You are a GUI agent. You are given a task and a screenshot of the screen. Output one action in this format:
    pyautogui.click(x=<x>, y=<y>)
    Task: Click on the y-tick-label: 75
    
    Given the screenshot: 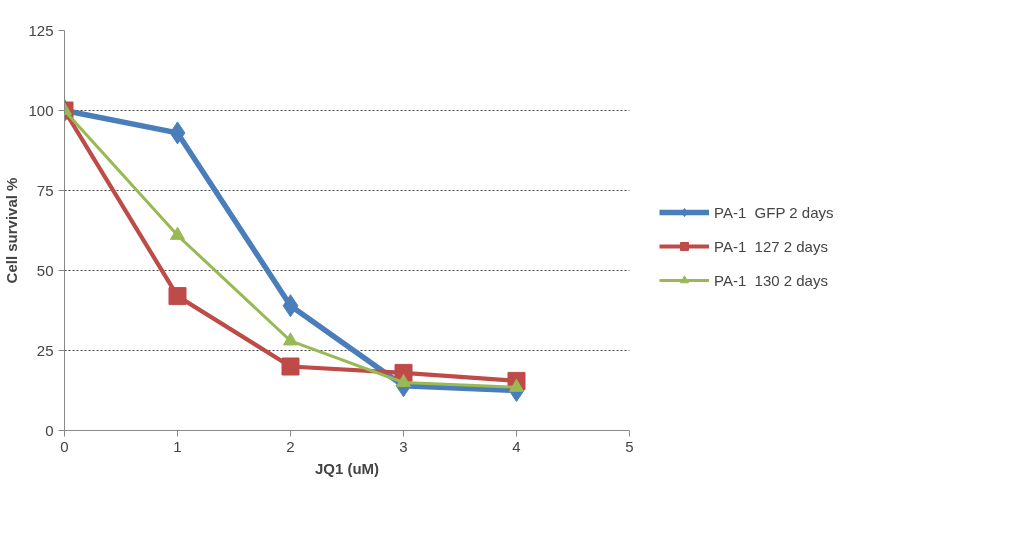 What is the action you would take?
    pyautogui.click(x=45, y=190)
    